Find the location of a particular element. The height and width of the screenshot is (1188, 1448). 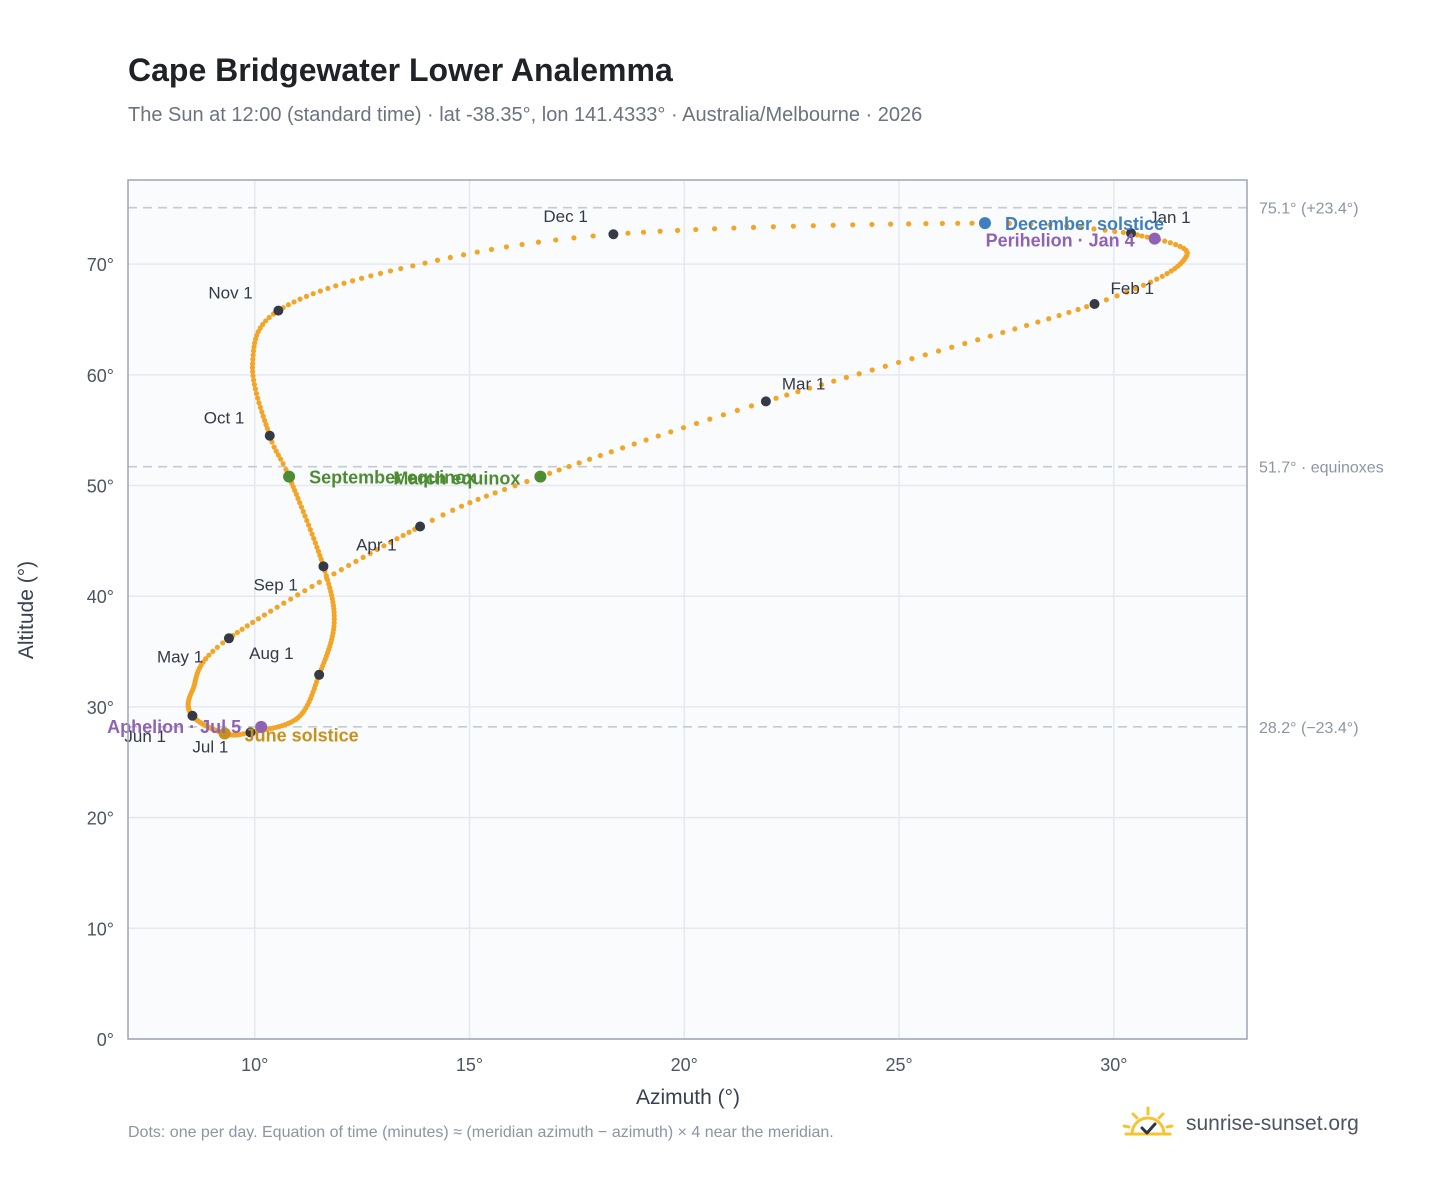

y-tick-label: 20° is located at coordinates (100, 819).